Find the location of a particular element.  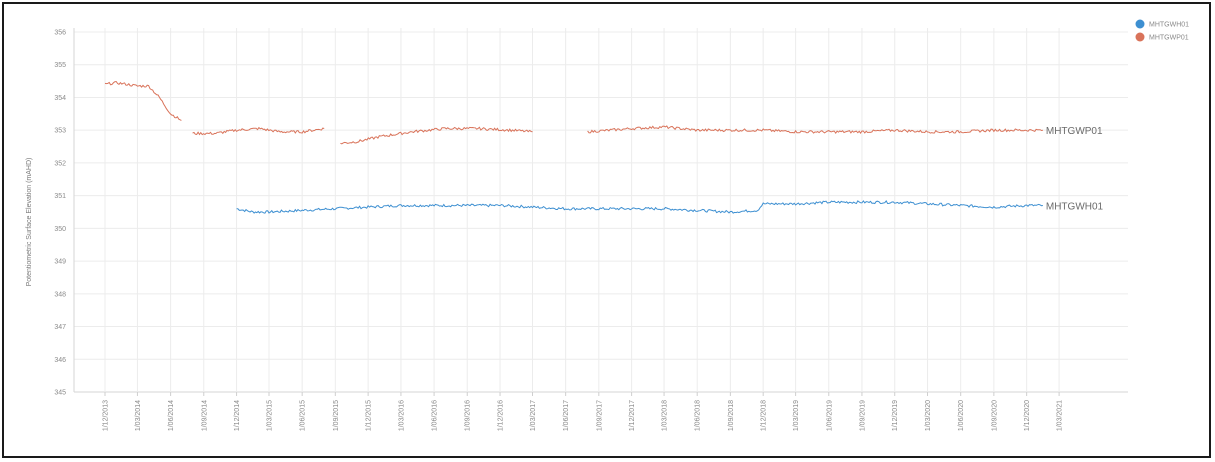

y-tick-label: 355 is located at coordinates (60, 65).